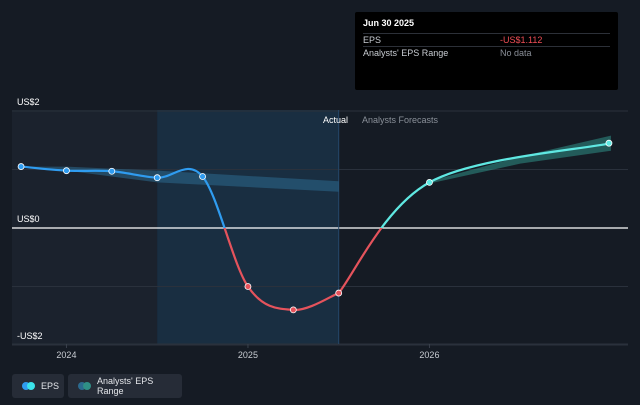 The height and width of the screenshot is (405, 640). I want to click on legend-range-swatch, so click(84, 386).